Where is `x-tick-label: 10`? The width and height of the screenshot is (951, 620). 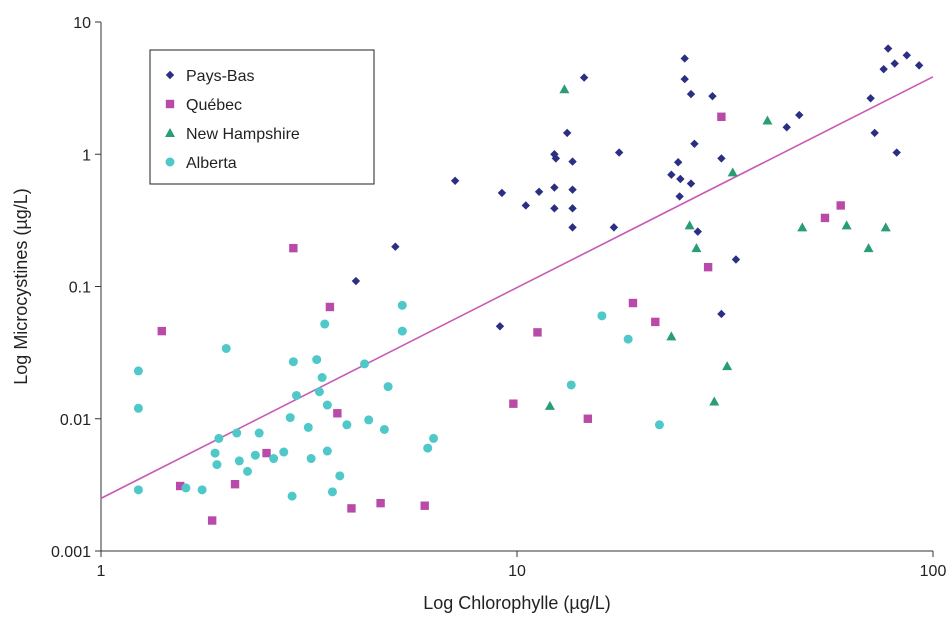
x-tick-label: 10 is located at coordinates (517, 571).